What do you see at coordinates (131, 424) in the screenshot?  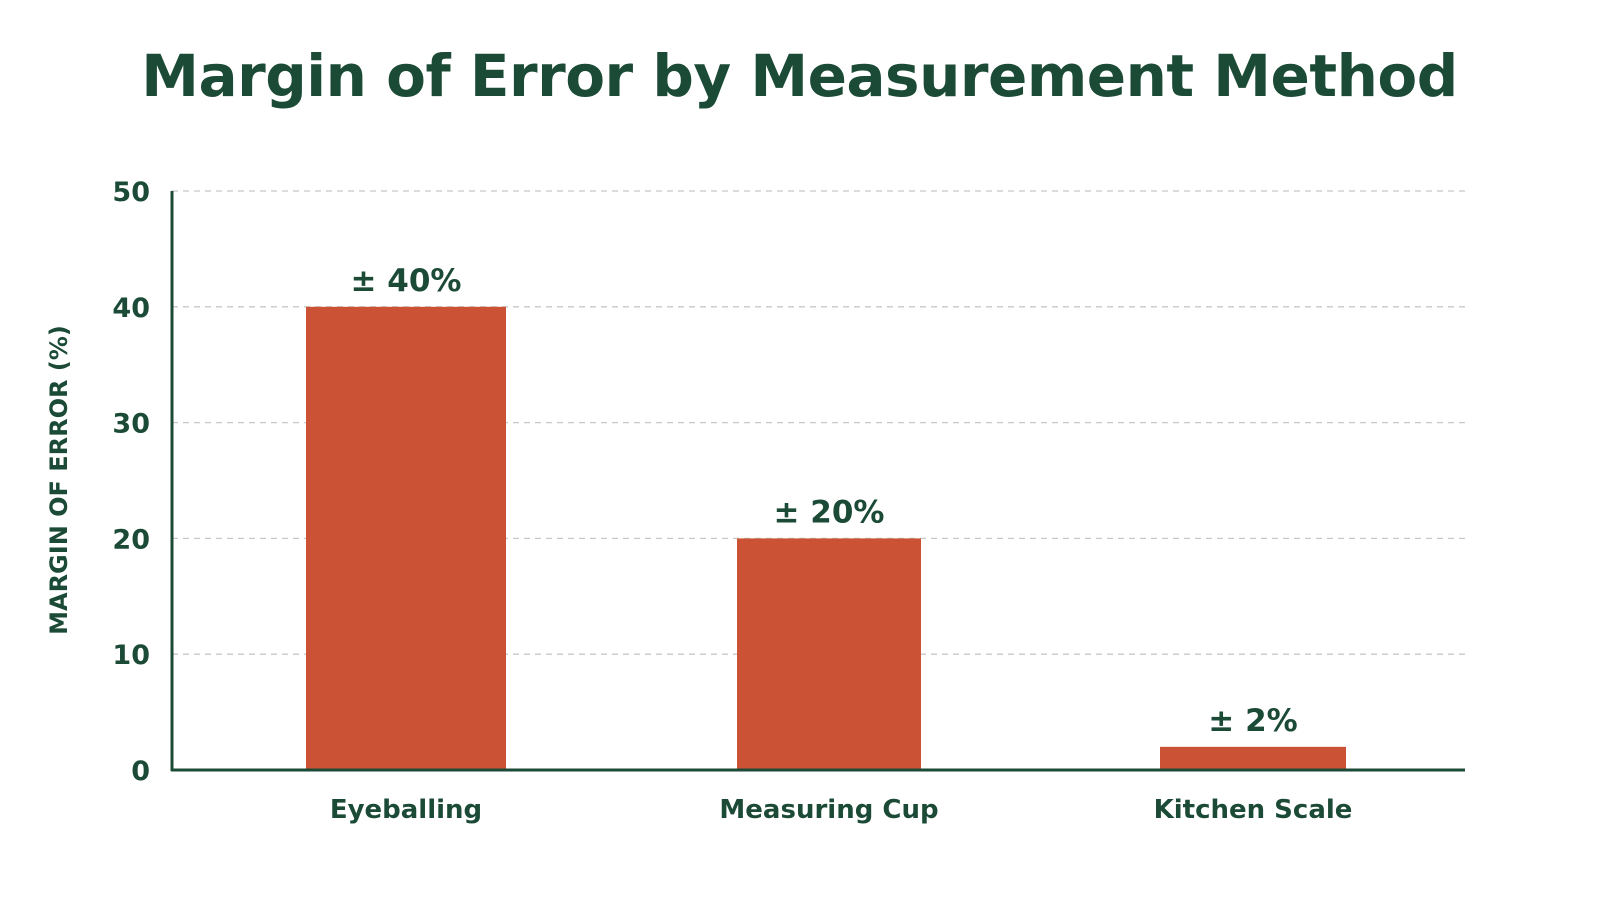 I see `y-tick-label: 30` at bounding box center [131, 424].